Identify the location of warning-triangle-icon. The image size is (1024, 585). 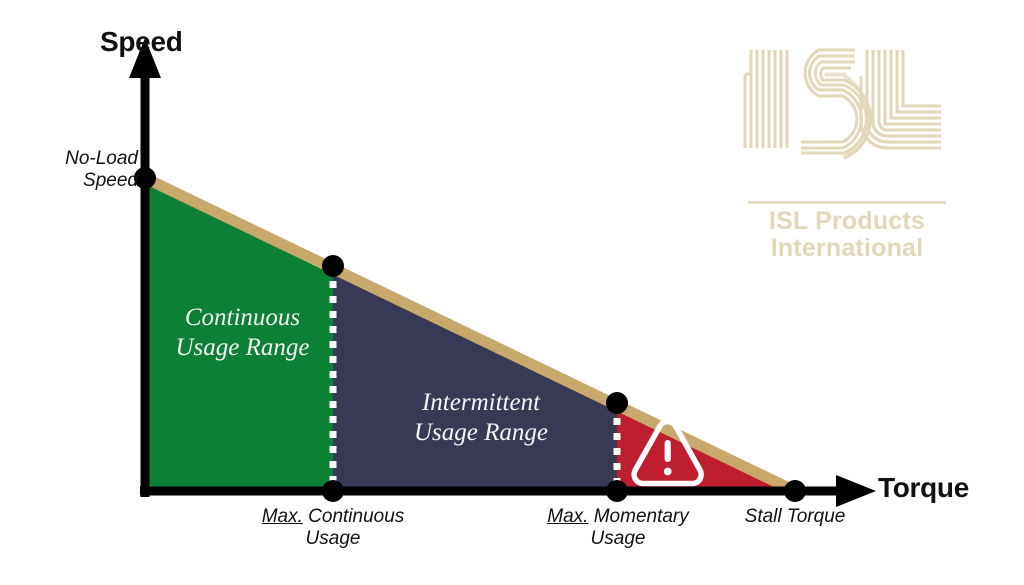
(667, 452).